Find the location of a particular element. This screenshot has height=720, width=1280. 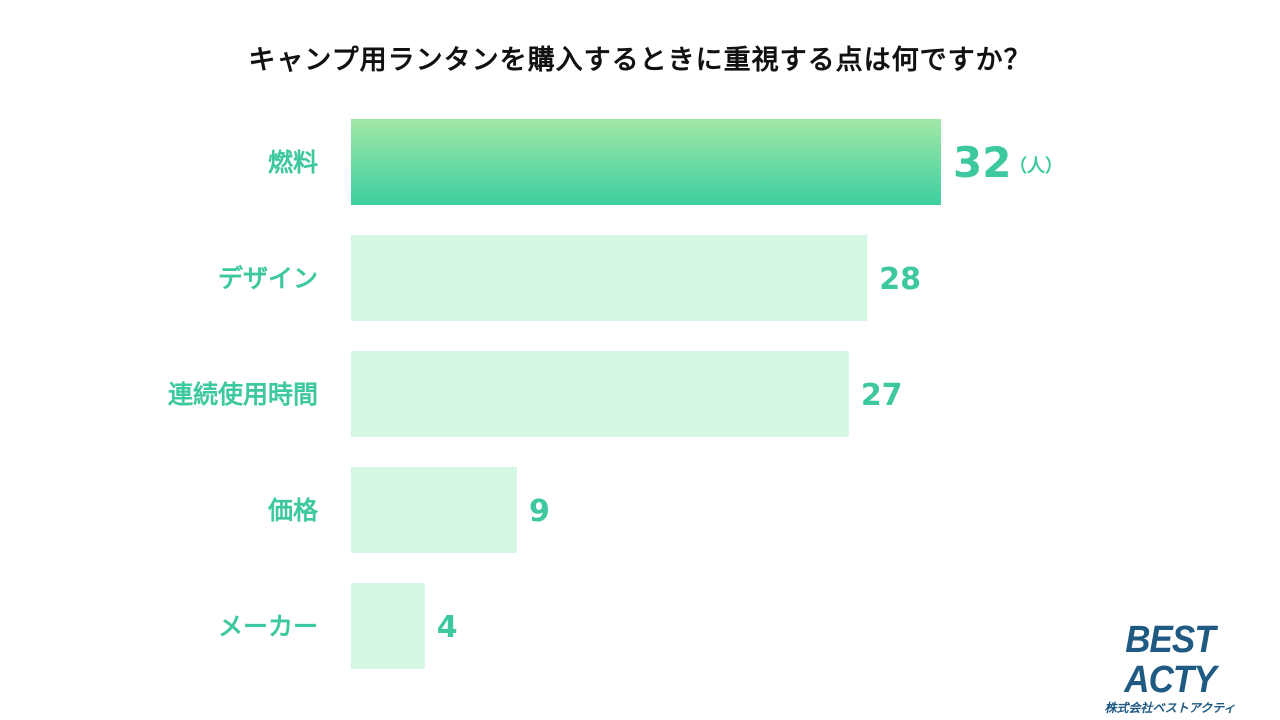

category-label-2: 連続使用時間 is located at coordinates (243, 394).